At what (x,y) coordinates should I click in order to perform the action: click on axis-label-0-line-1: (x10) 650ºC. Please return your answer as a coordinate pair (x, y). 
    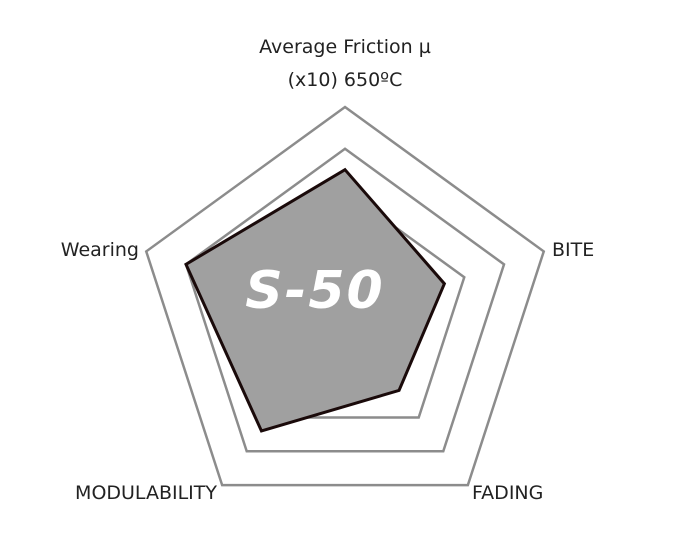
    Looking at the image, I should click on (345, 80).